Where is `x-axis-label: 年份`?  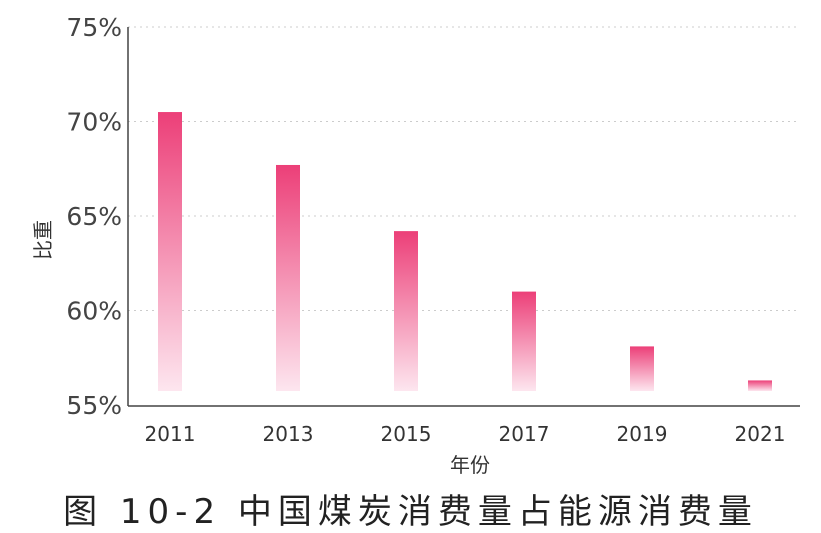 x-axis-label: 年份 is located at coordinates (470, 465).